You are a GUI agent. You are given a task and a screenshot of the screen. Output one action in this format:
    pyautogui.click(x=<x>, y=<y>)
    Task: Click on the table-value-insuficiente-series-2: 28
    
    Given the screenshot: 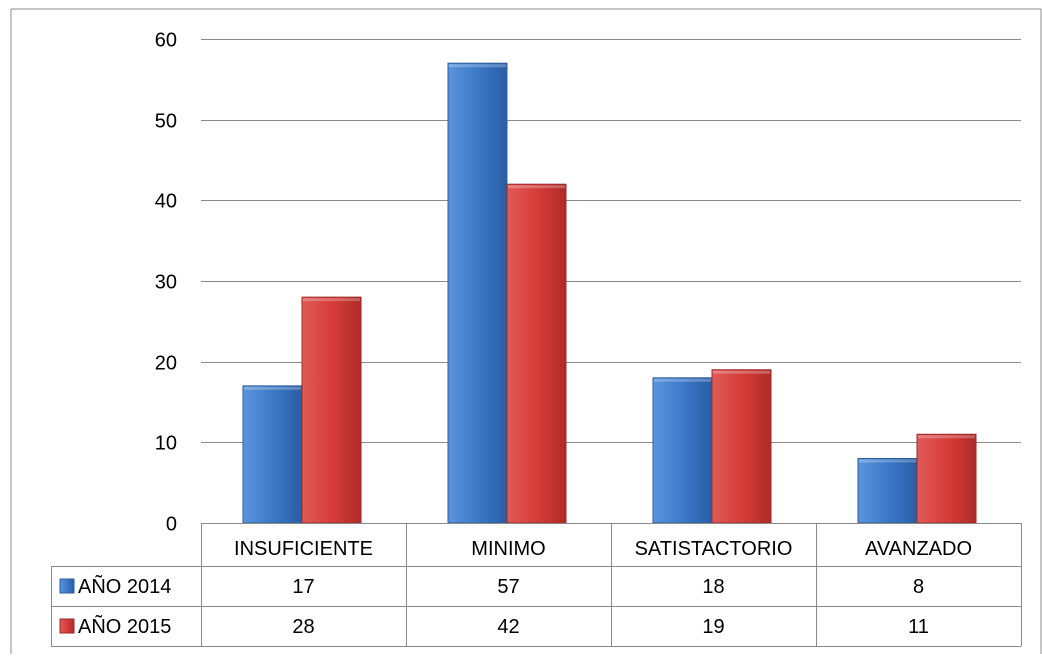 What is the action you would take?
    pyautogui.click(x=303, y=627)
    